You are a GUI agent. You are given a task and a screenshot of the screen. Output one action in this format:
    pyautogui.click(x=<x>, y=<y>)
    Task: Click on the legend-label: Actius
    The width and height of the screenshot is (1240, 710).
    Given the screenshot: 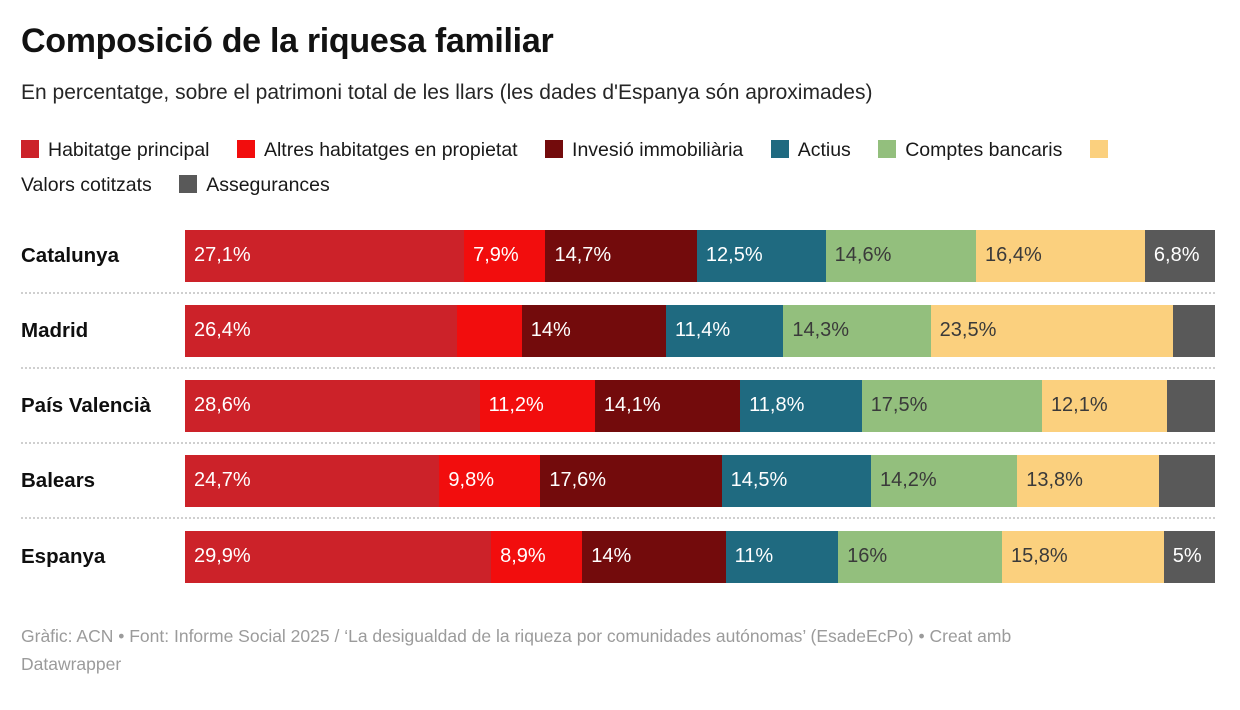 What is the action you would take?
    pyautogui.click(x=824, y=150)
    